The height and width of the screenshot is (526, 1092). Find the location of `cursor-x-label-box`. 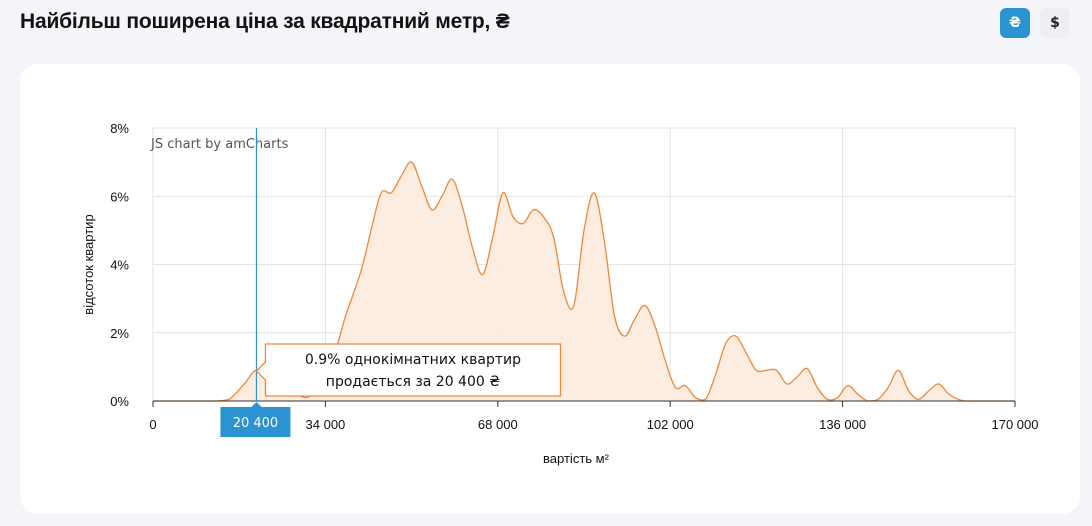

cursor-x-label-box is located at coordinates (255, 422).